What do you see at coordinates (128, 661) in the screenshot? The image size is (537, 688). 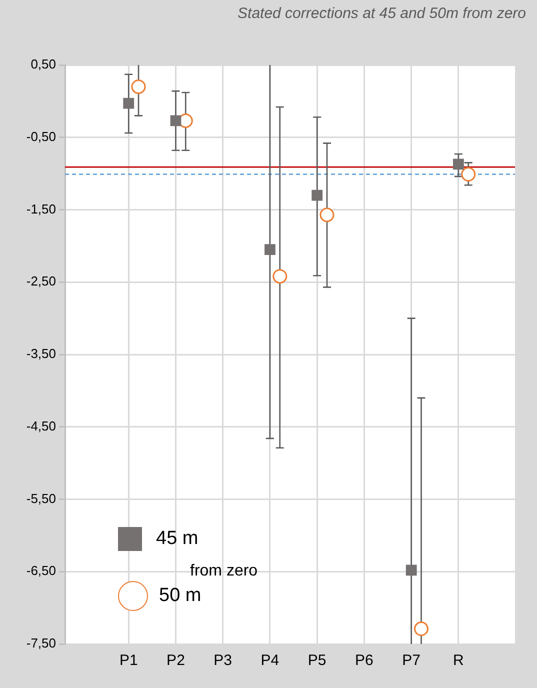 I see `x-tick-label: P1` at bounding box center [128, 661].